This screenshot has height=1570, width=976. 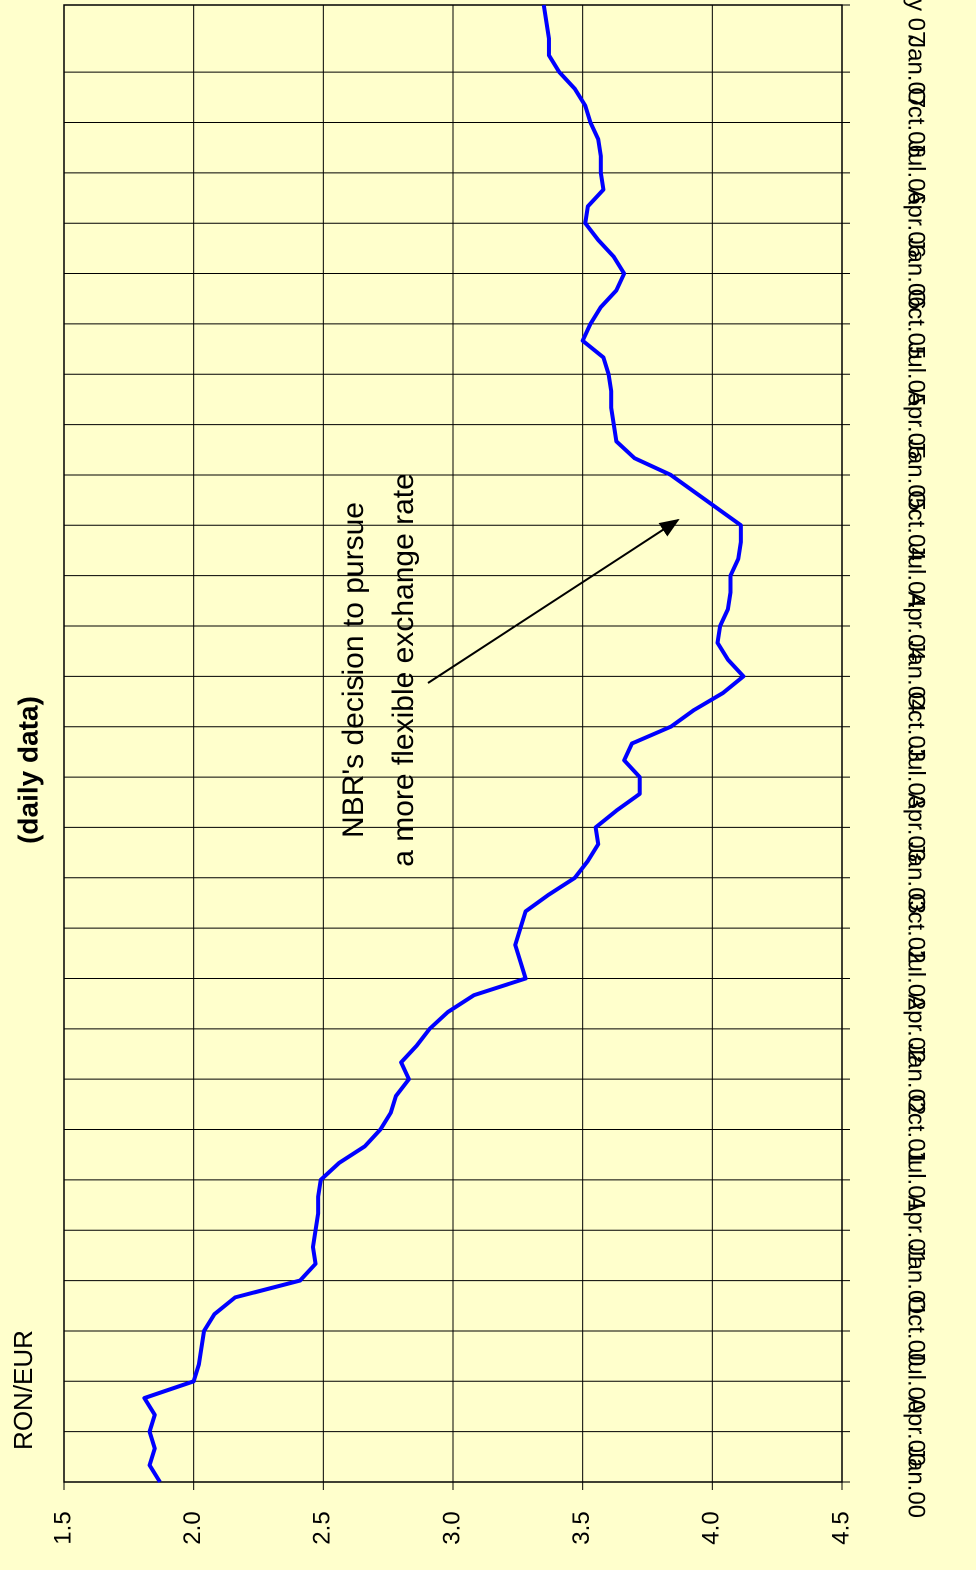 What do you see at coordinates (916, 777) in the screenshot?
I see `x-tick-label: Jul.03` at bounding box center [916, 777].